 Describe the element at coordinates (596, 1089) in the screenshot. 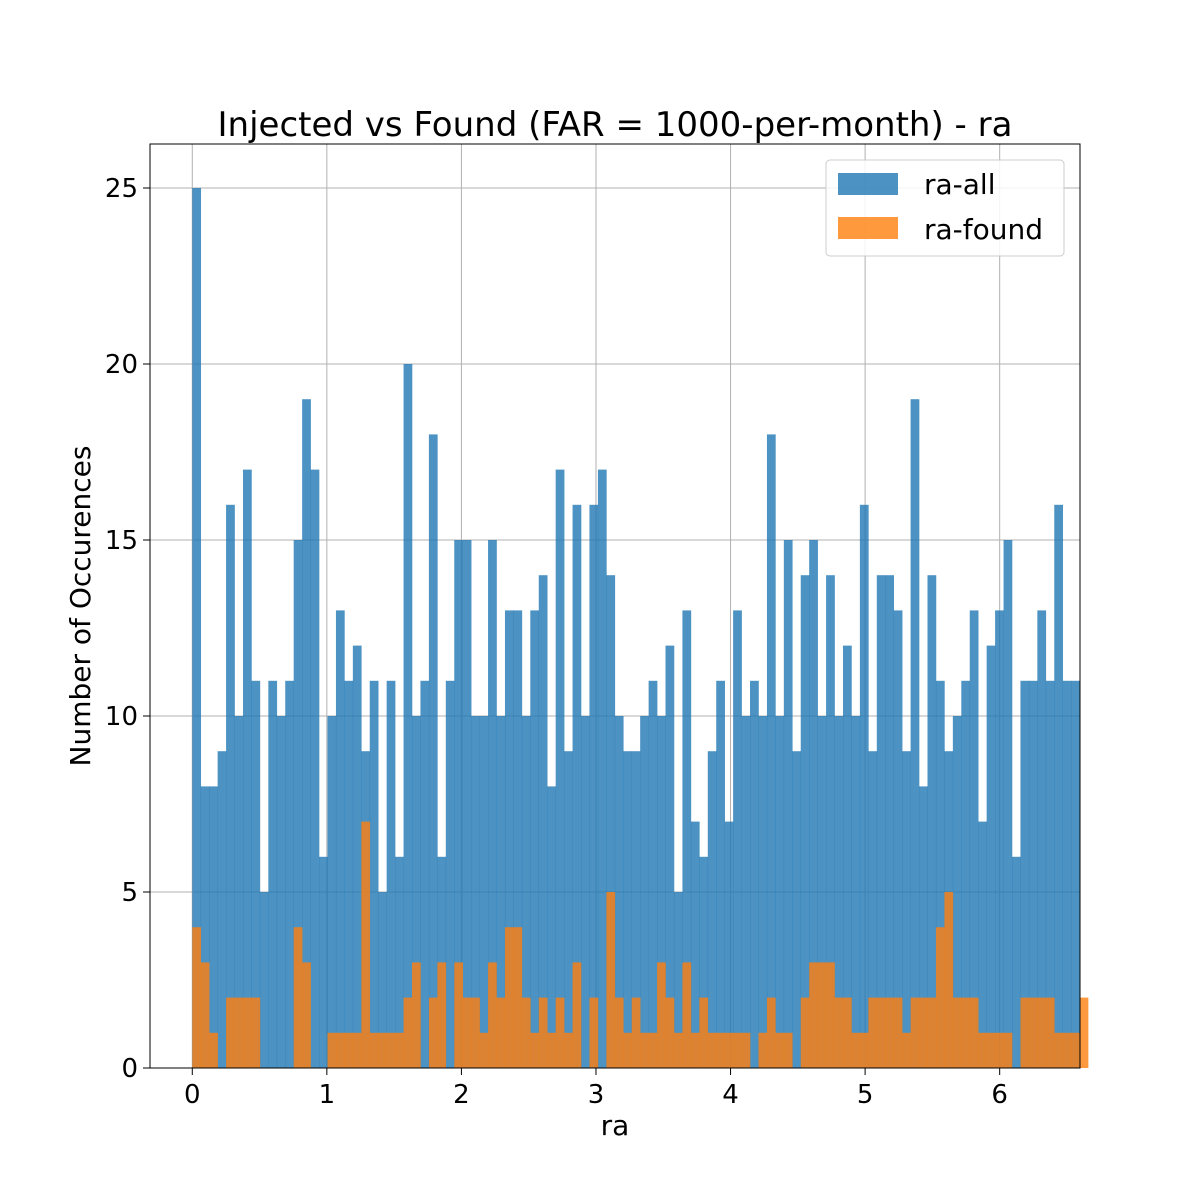

I see `x-axis-ticks: 0 1 2 3 4 5 6` at that location.